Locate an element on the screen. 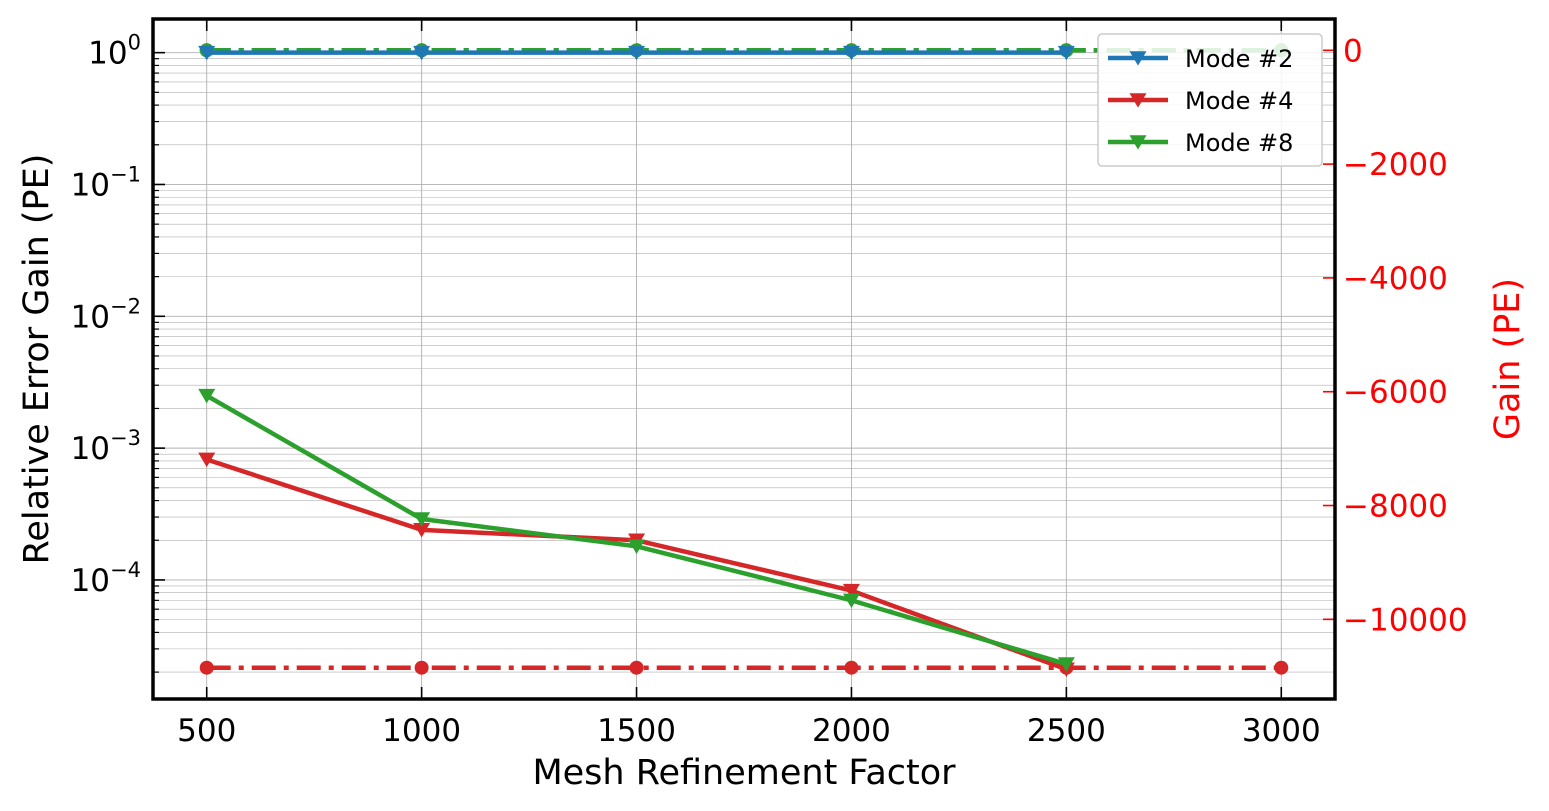  right-y-tick-label: −10000 is located at coordinates (1405, 620).